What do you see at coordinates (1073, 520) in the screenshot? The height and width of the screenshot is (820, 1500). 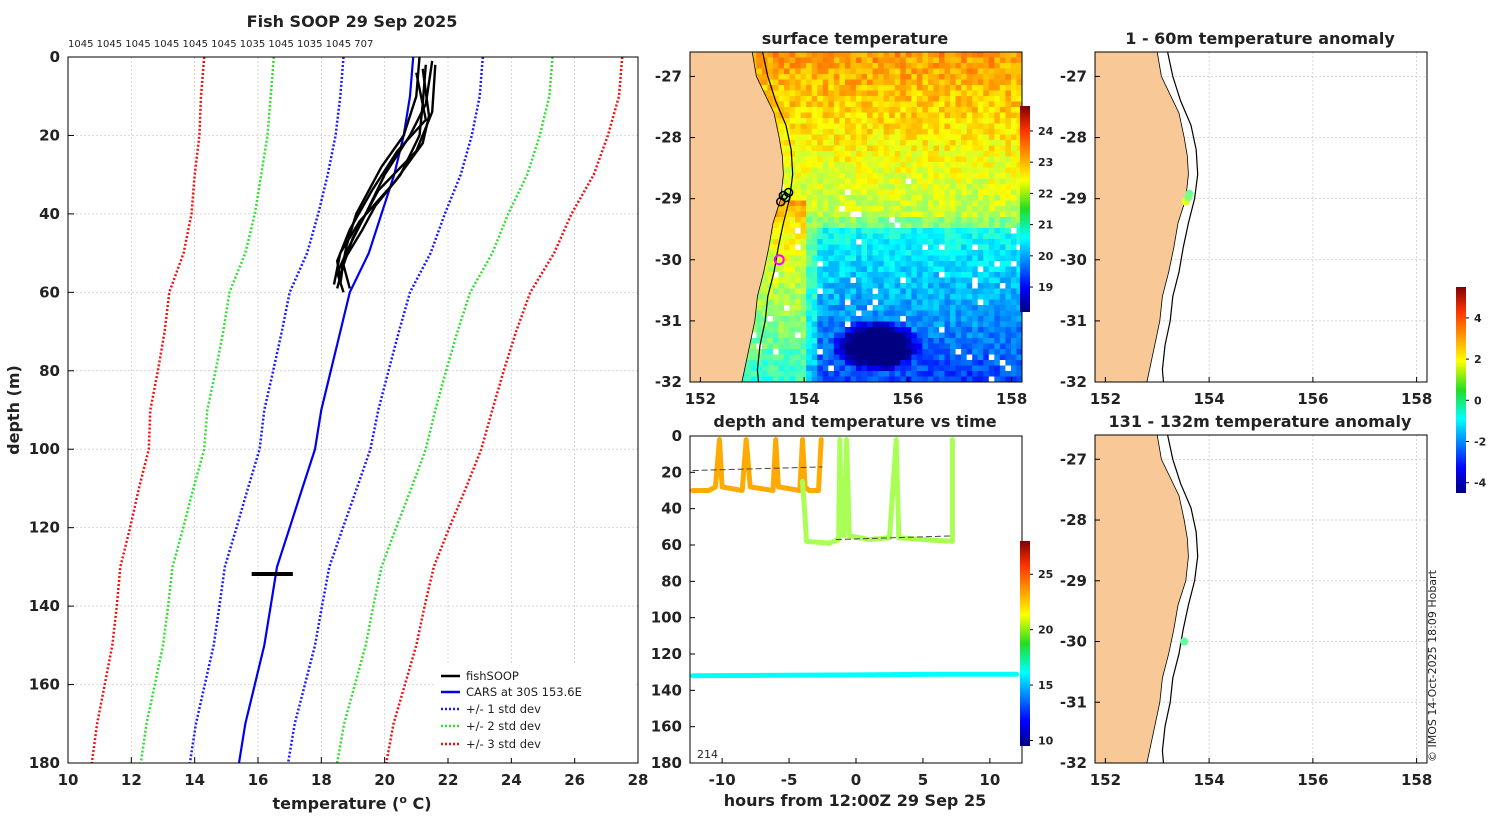 I see `anomaly-deep-ytick-label: -28` at bounding box center [1073, 520].